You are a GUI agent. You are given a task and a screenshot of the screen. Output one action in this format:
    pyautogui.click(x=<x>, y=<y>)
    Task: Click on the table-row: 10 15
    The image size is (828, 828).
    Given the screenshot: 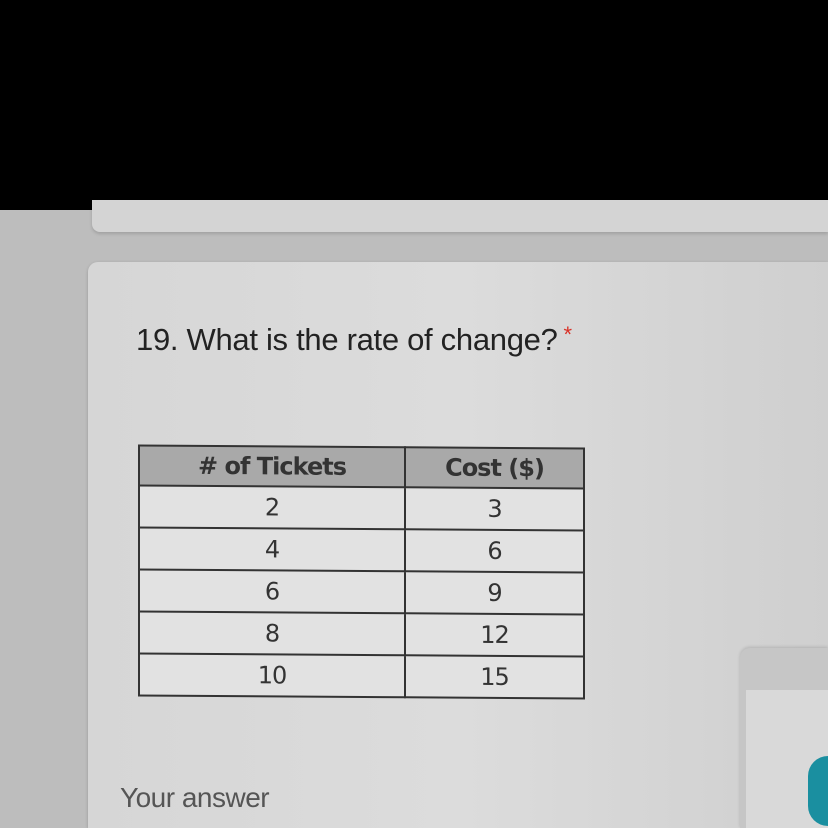 What is the action you would take?
    pyautogui.click(x=361, y=676)
    